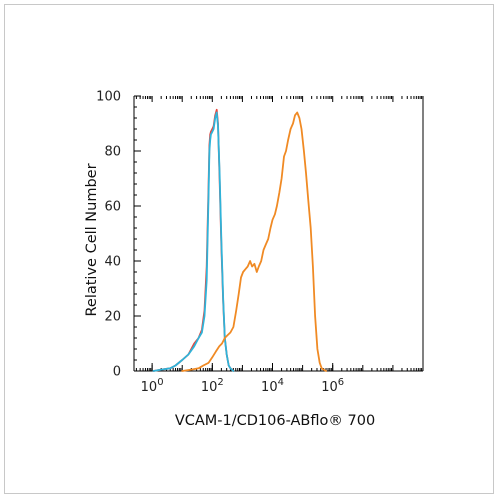 Image resolution: width=500 pixels, height=500 pixels. I want to click on x-tick-label: 10², so click(212, 386).